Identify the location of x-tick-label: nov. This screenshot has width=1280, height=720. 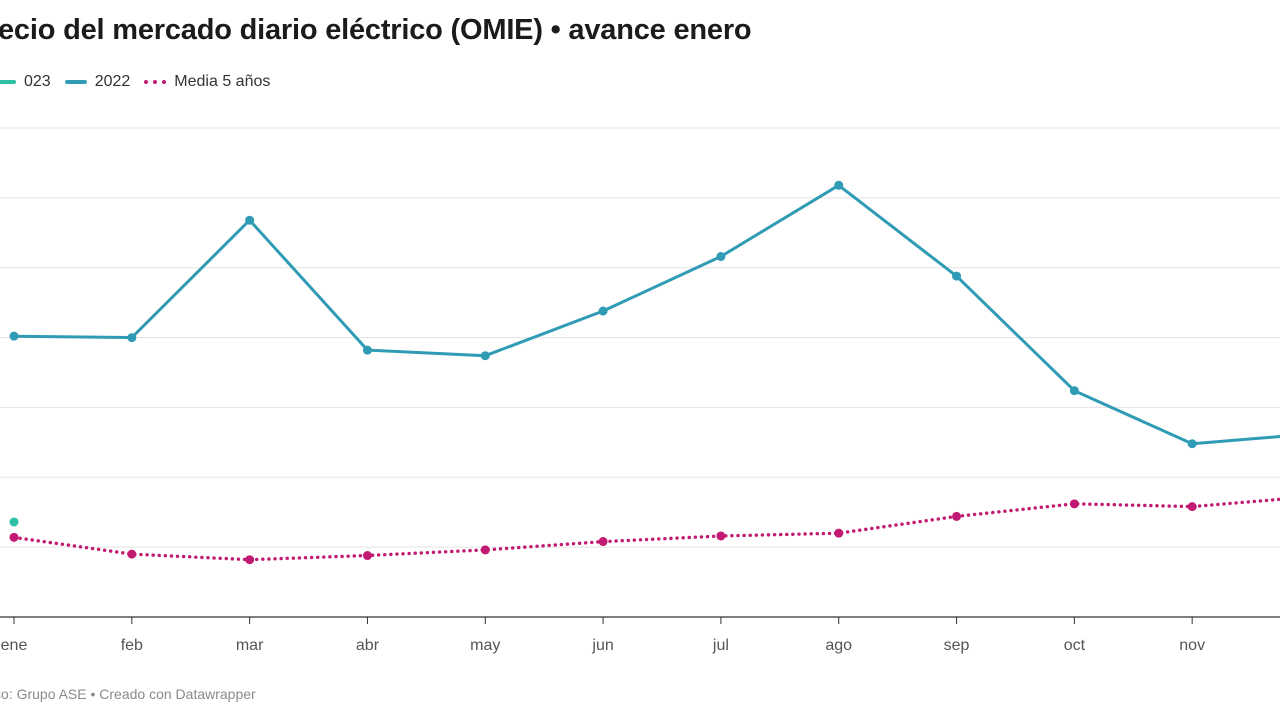
(1192, 645).